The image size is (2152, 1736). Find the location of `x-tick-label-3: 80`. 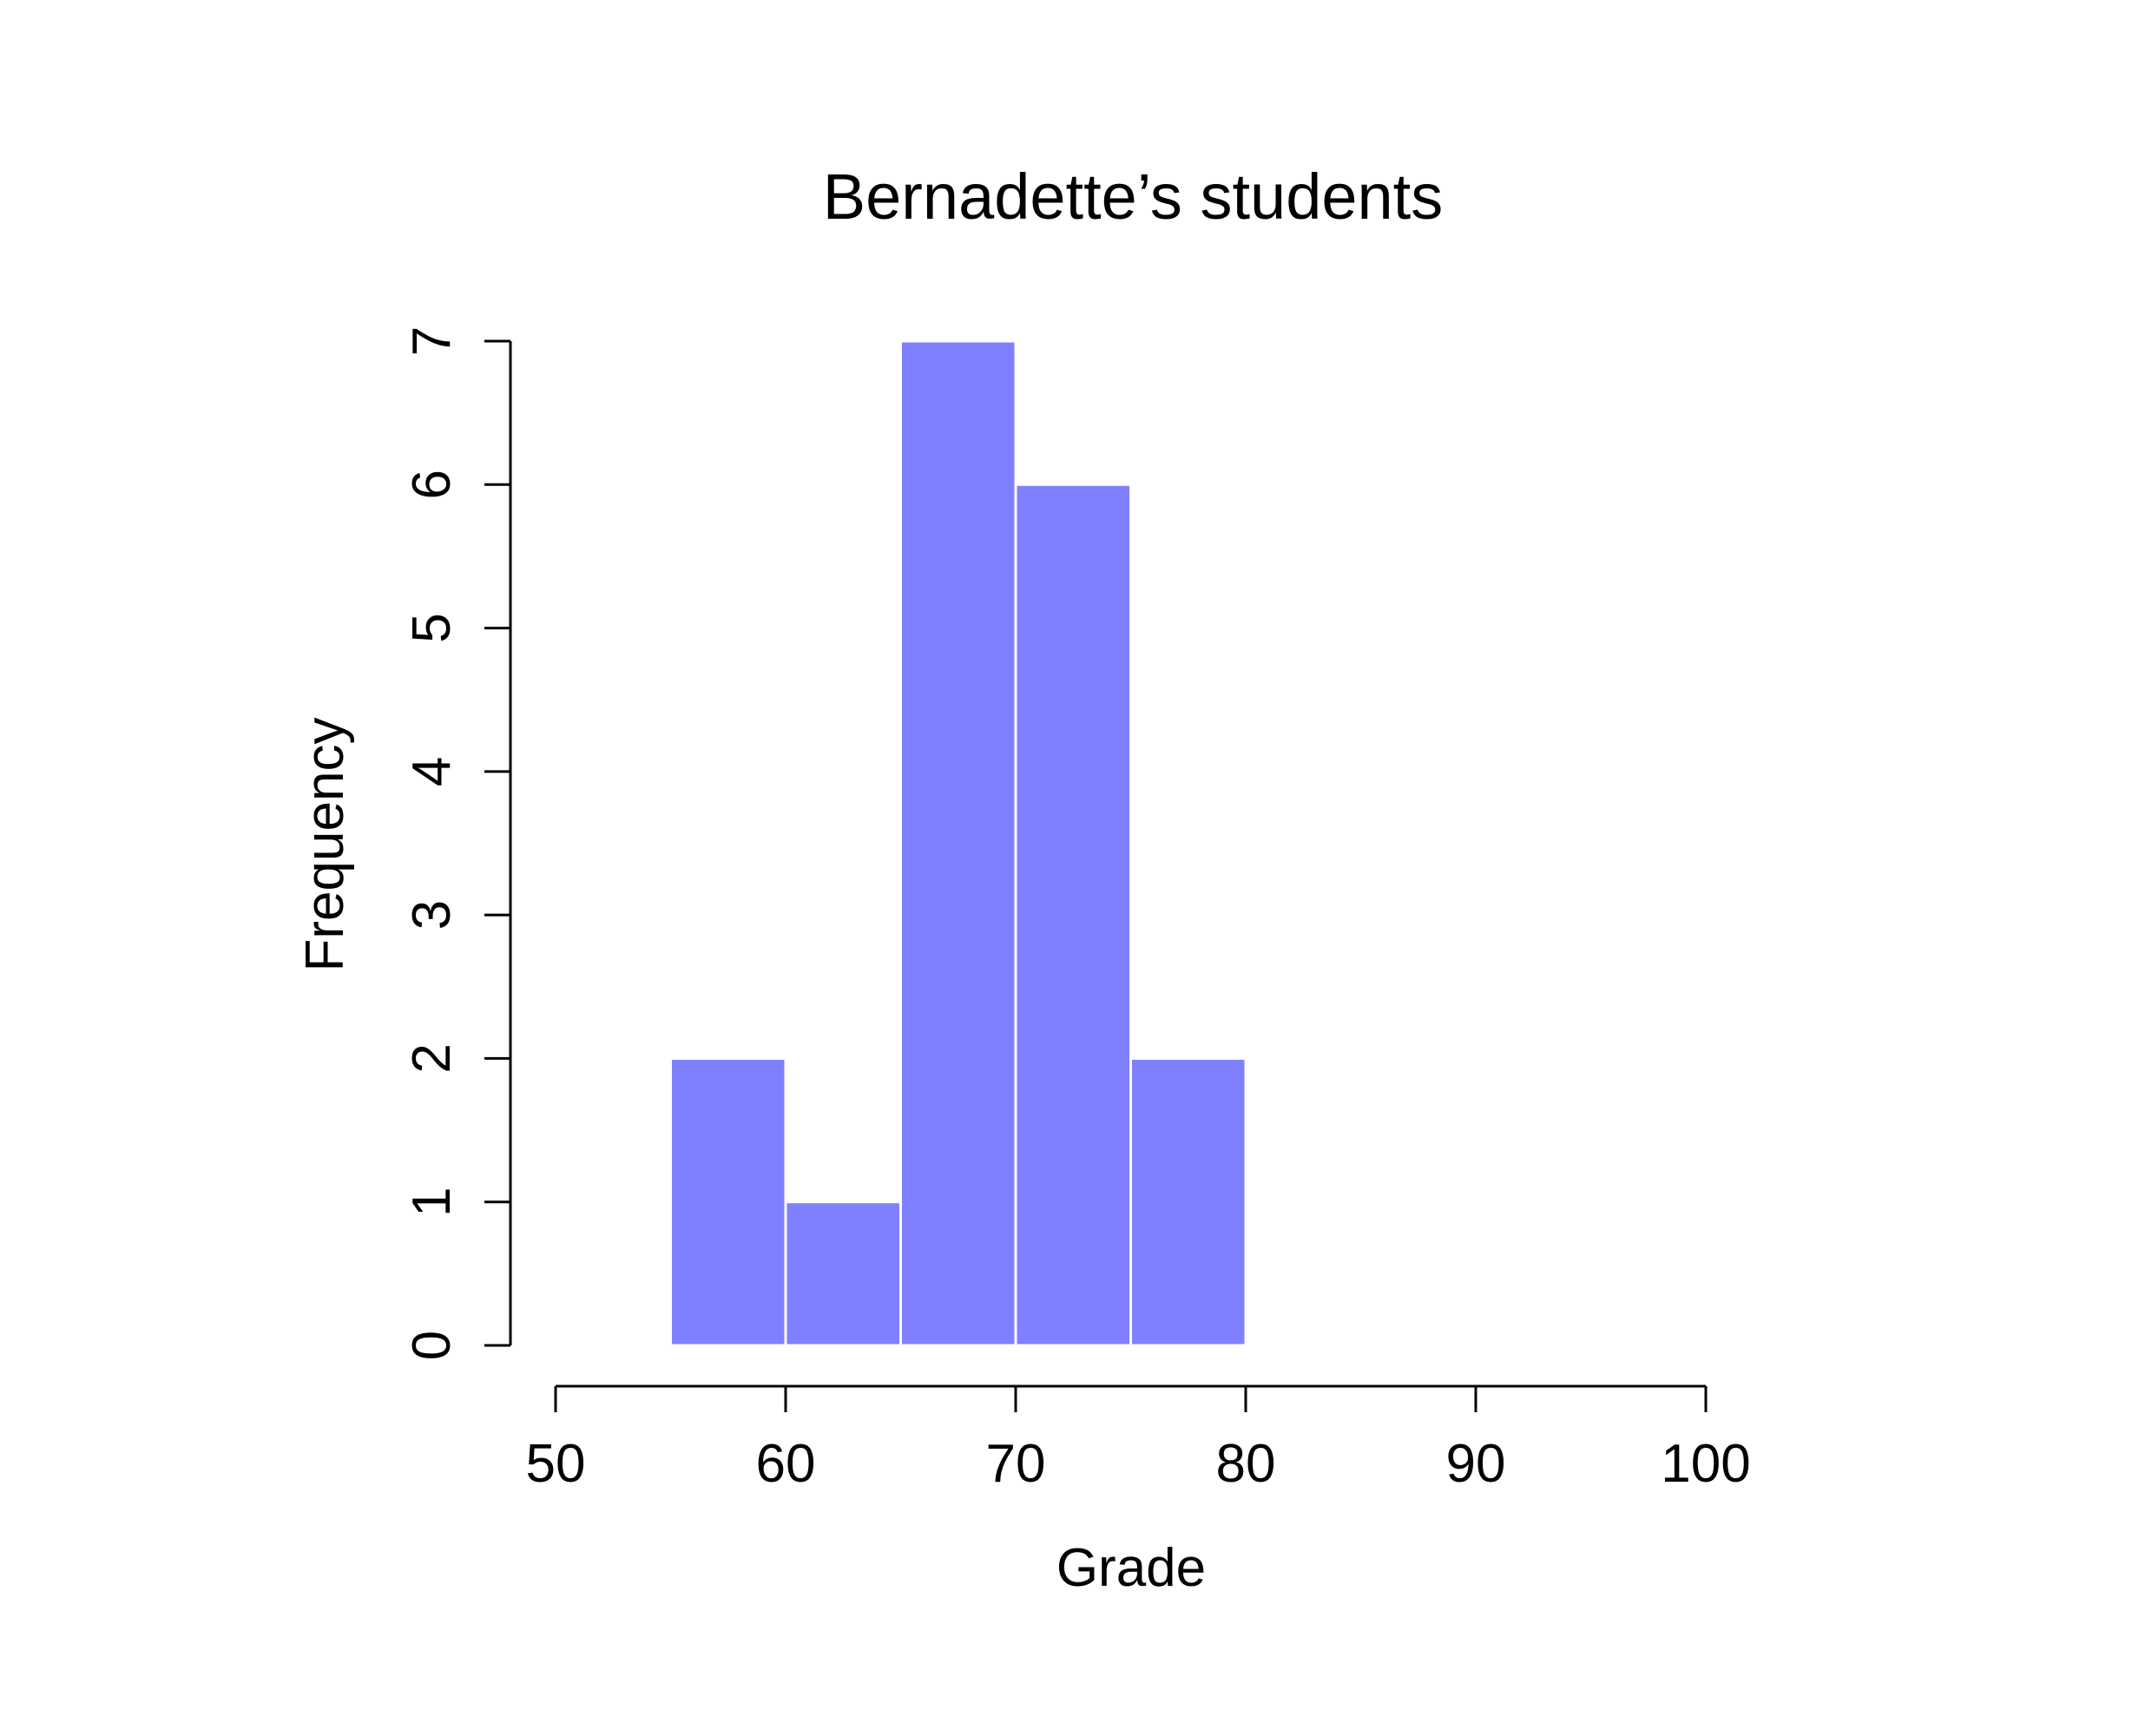

x-tick-label-3: 80 is located at coordinates (1246, 1464).